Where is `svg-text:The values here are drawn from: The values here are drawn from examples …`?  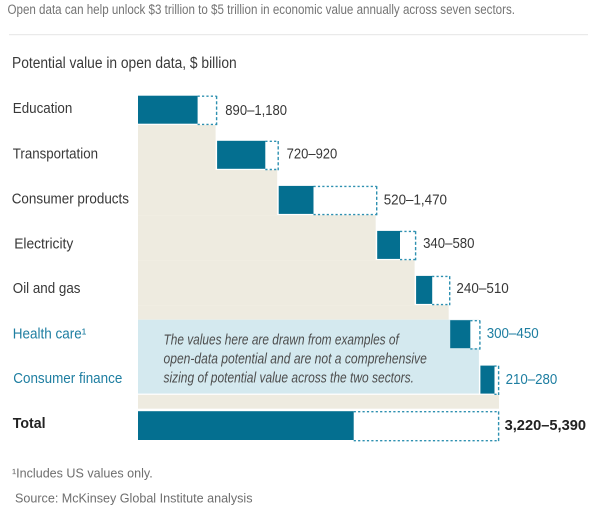 svg-text:The values here are drawn from: The values here are drawn from examples … is located at coordinates (282, 341).